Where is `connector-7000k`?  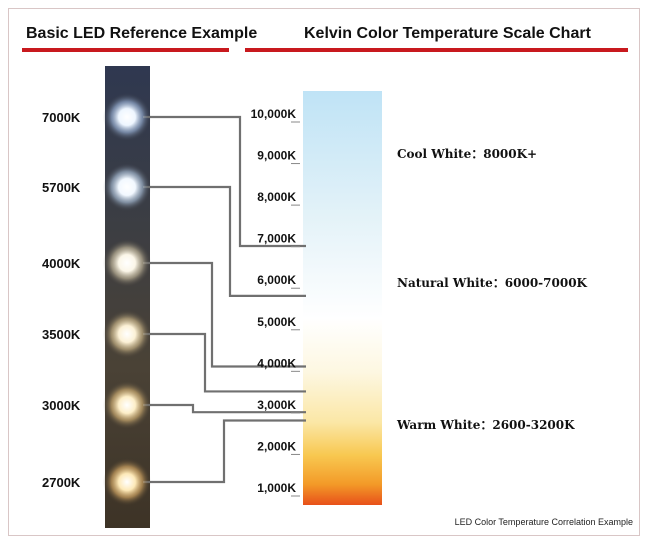
connector-7000k is located at coordinates (224, 181).